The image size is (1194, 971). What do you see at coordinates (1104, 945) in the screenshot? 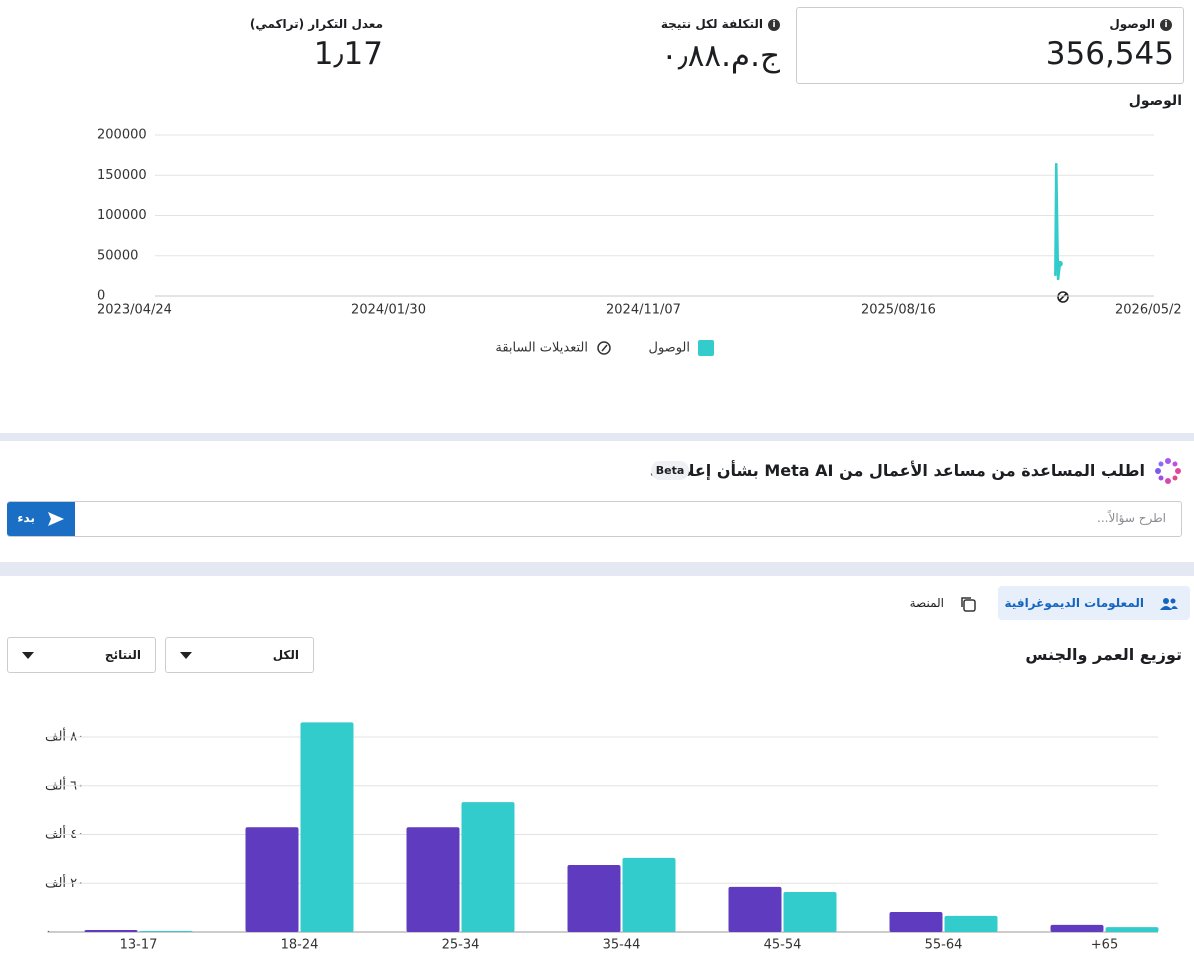
I see `x-tick-label: +65` at bounding box center [1104, 945].